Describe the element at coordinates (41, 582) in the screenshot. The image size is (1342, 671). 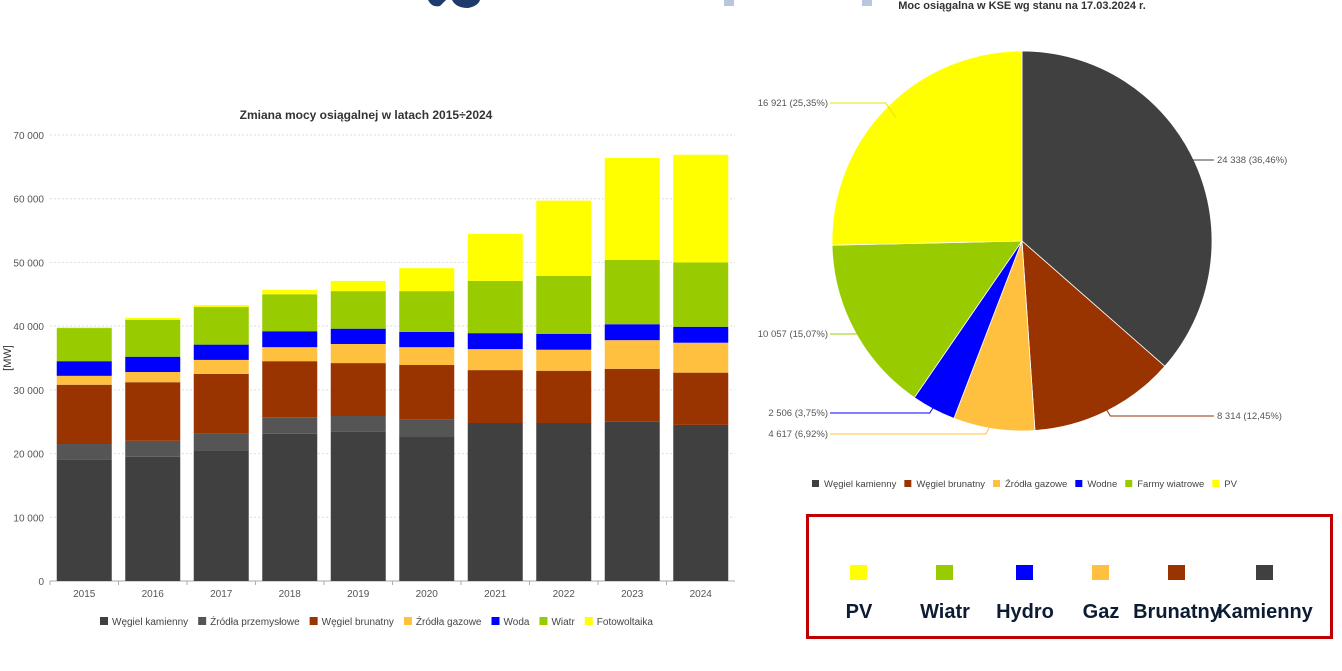
I see `y-tick-label: 0` at that location.